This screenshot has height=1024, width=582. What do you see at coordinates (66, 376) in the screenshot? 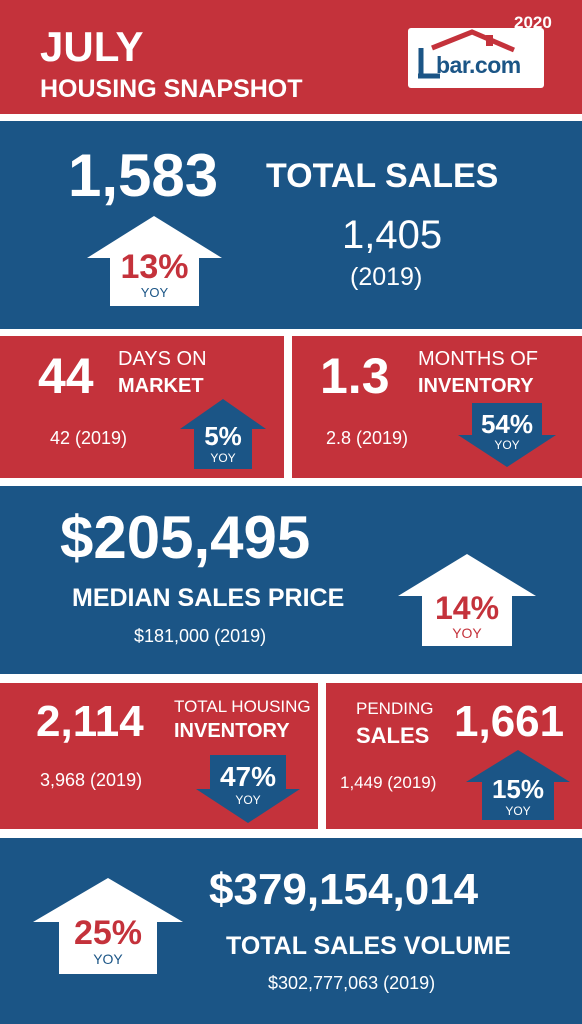
I see `days-on-market-value: 44` at bounding box center [66, 376].